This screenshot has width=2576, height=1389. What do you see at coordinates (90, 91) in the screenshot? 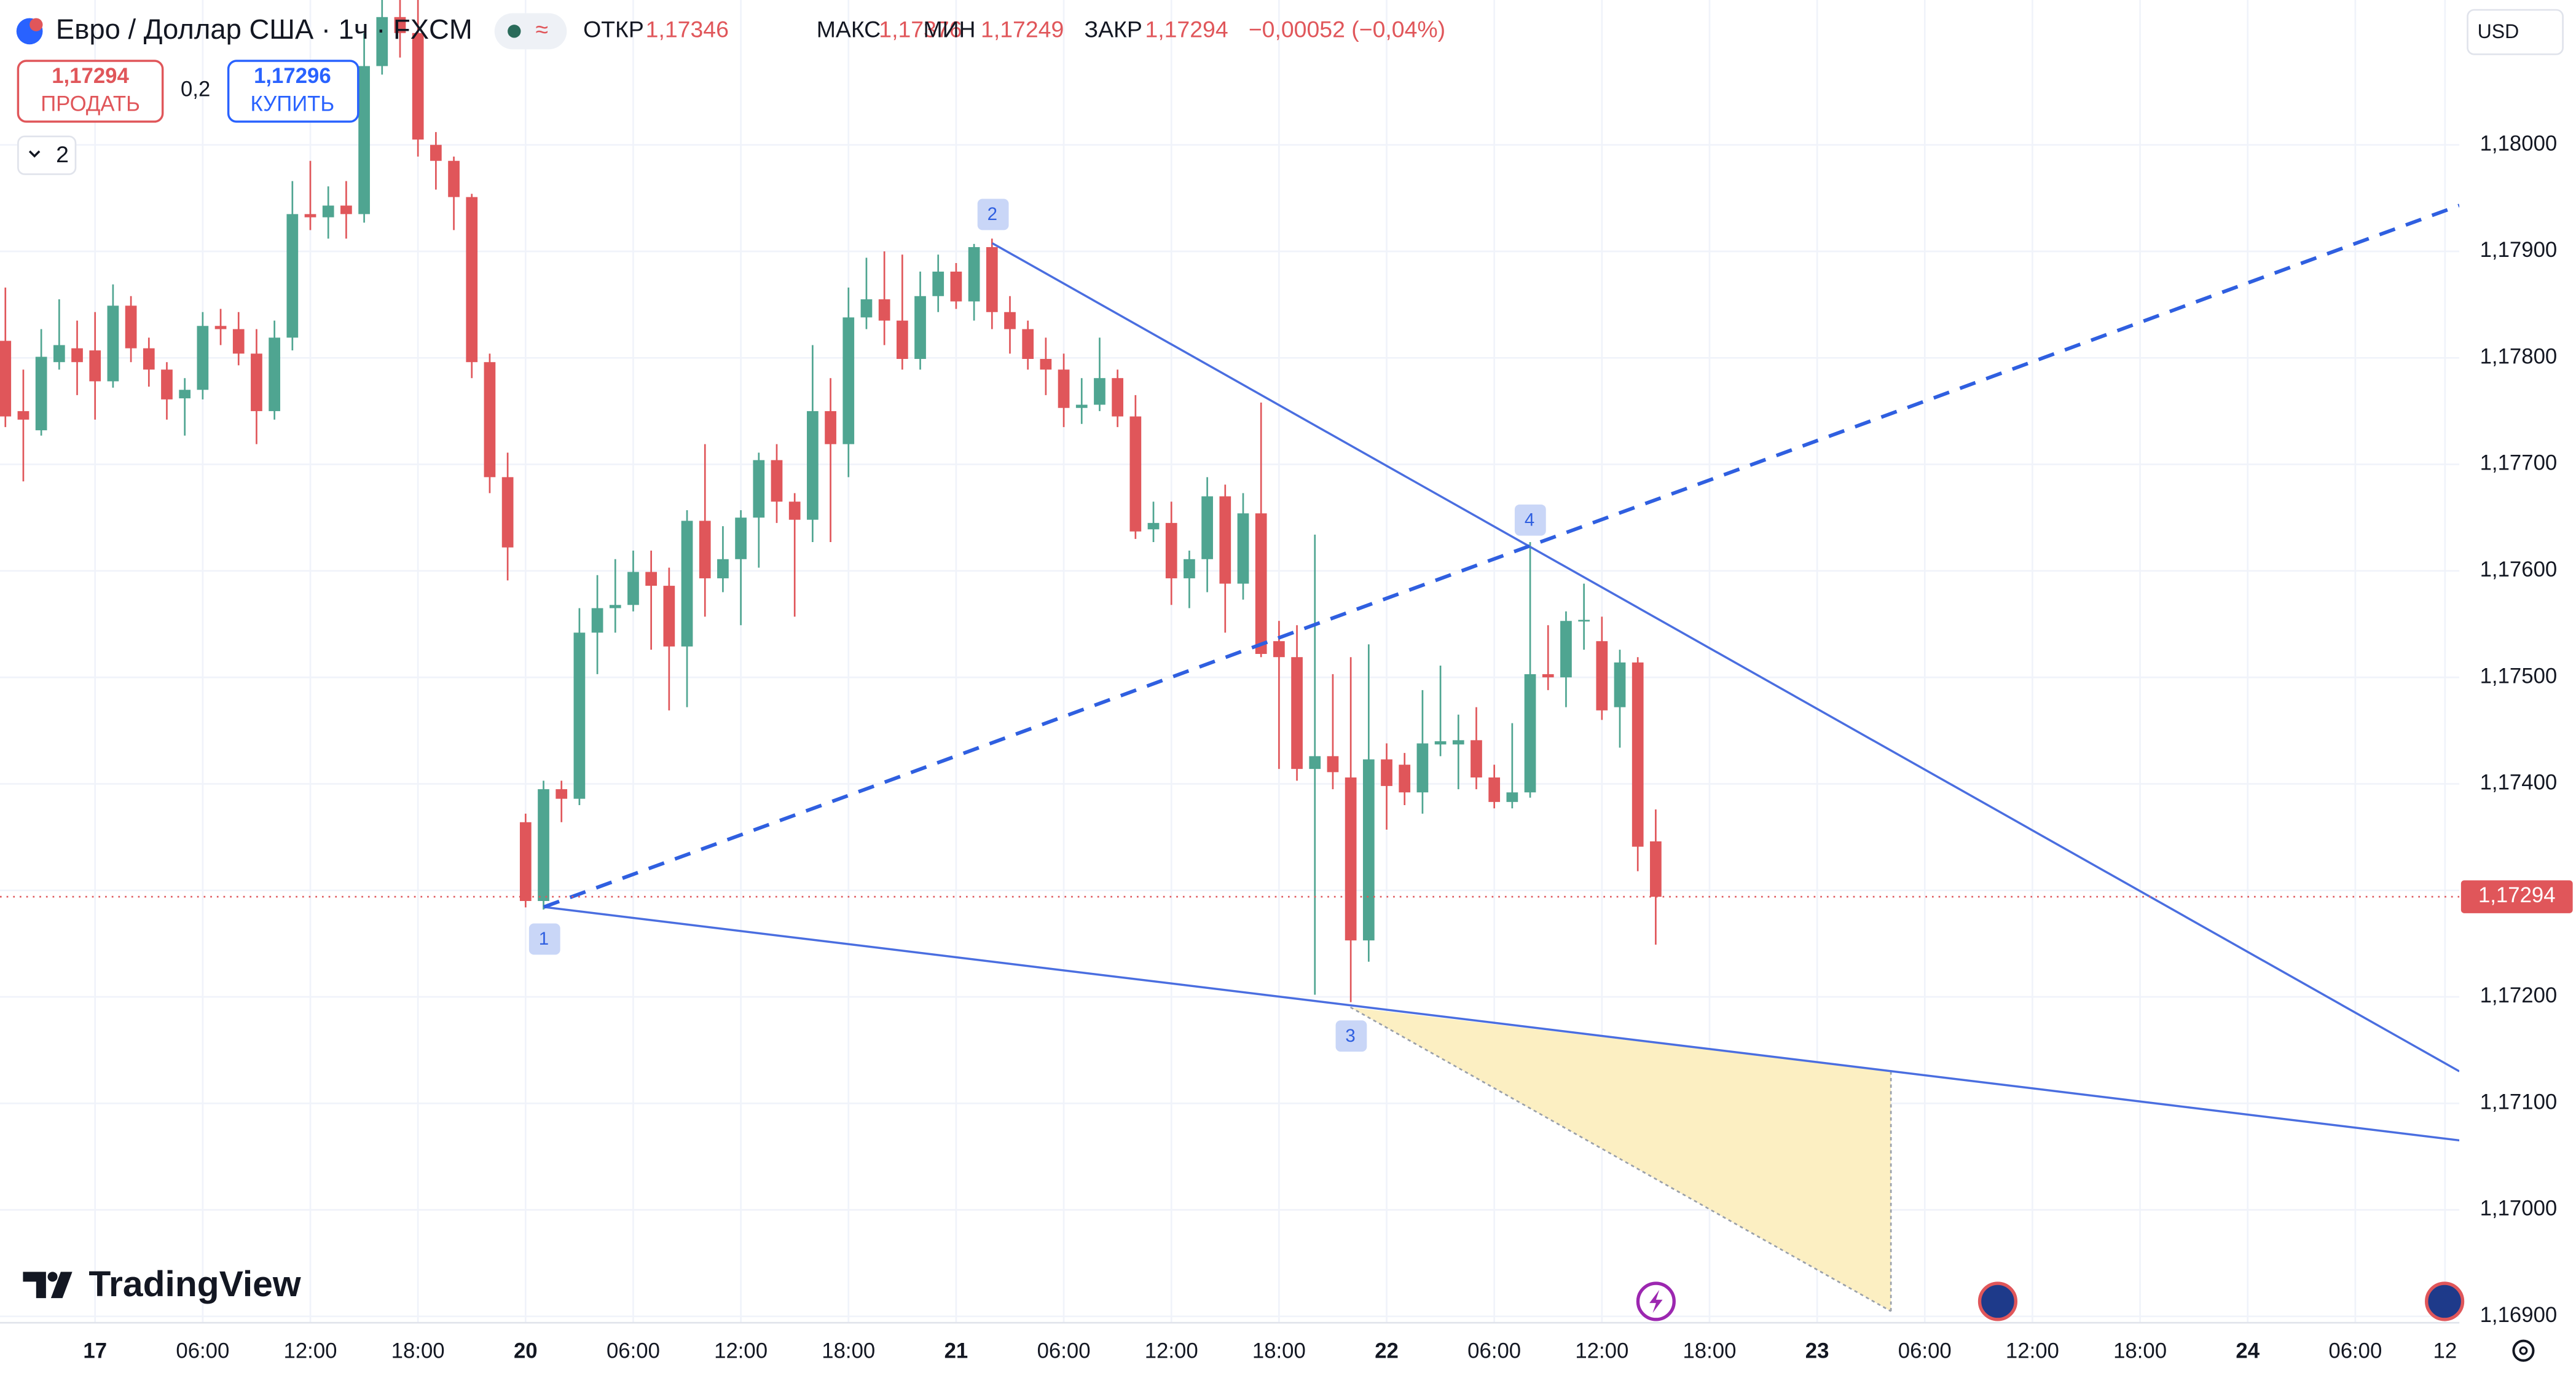
I see `sell-button: 1,17294 ПРОДАТЬ` at bounding box center [90, 91].